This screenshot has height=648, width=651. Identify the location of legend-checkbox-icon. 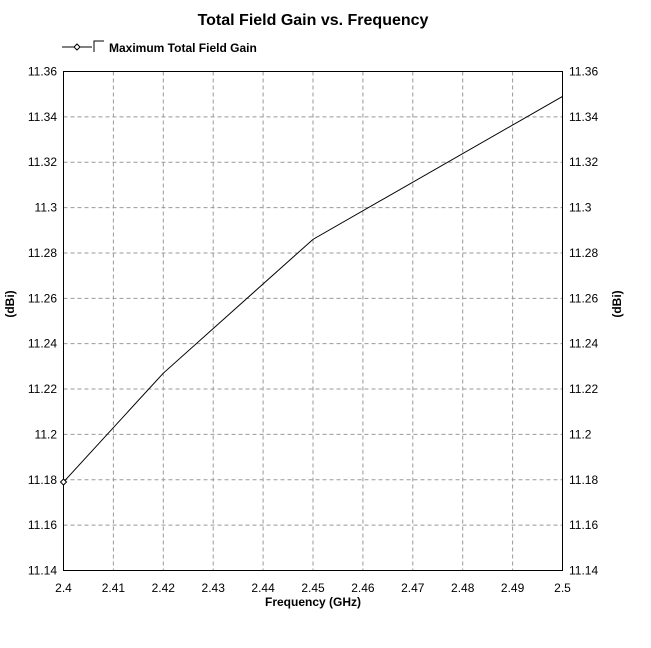
(98, 46).